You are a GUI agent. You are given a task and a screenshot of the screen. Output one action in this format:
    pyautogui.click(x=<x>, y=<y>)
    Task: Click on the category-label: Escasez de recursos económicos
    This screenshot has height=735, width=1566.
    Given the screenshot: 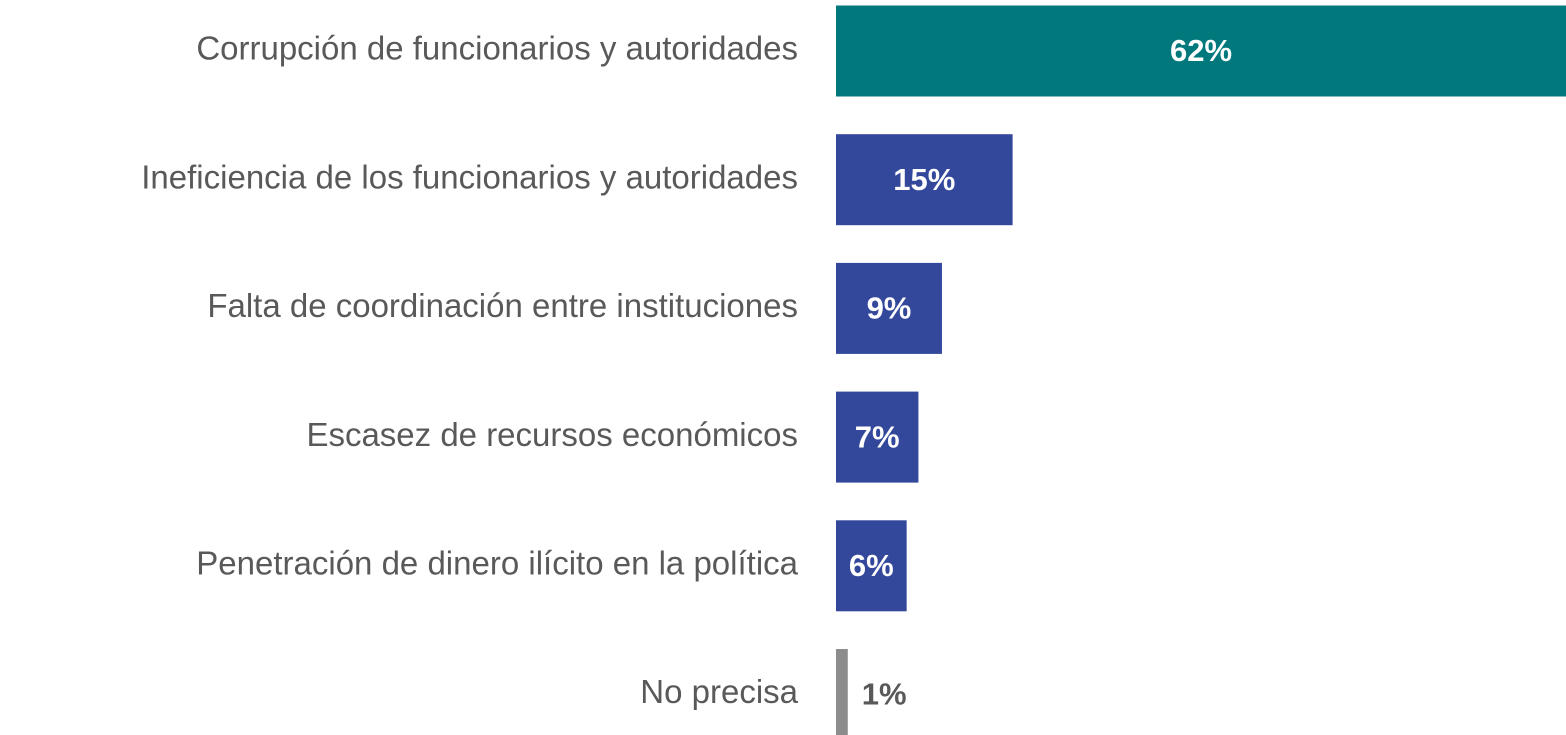 What is the action you would take?
    pyautogui.click(x=552, y=434)
    